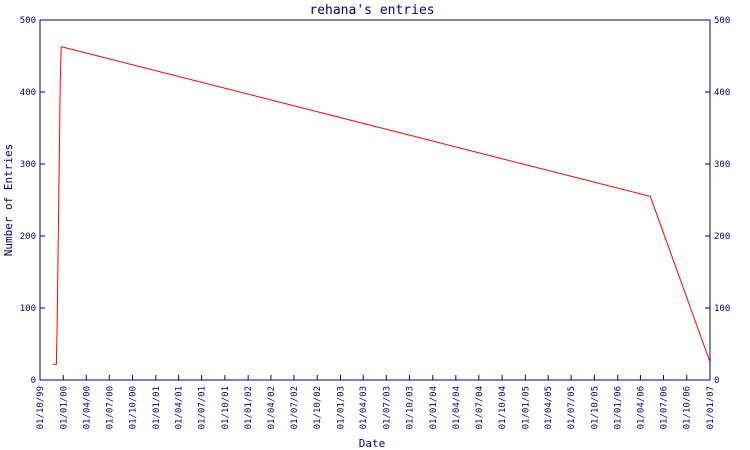 This screenshot has height=450, width=750. Describe the element at coordinates (28, 21) in the screenshot. I see `y-tick-label-left: 500` at that location.